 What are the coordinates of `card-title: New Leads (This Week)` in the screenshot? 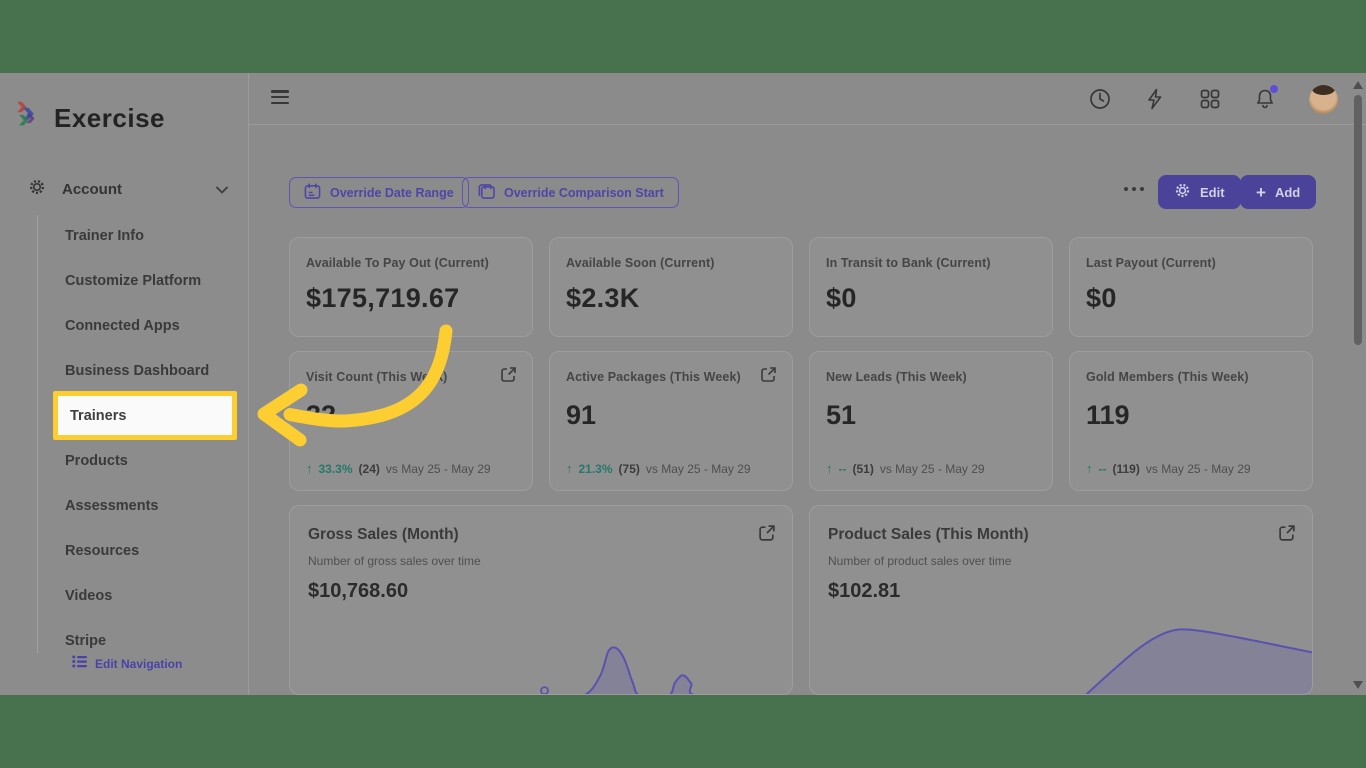 It's located at (896, 377).